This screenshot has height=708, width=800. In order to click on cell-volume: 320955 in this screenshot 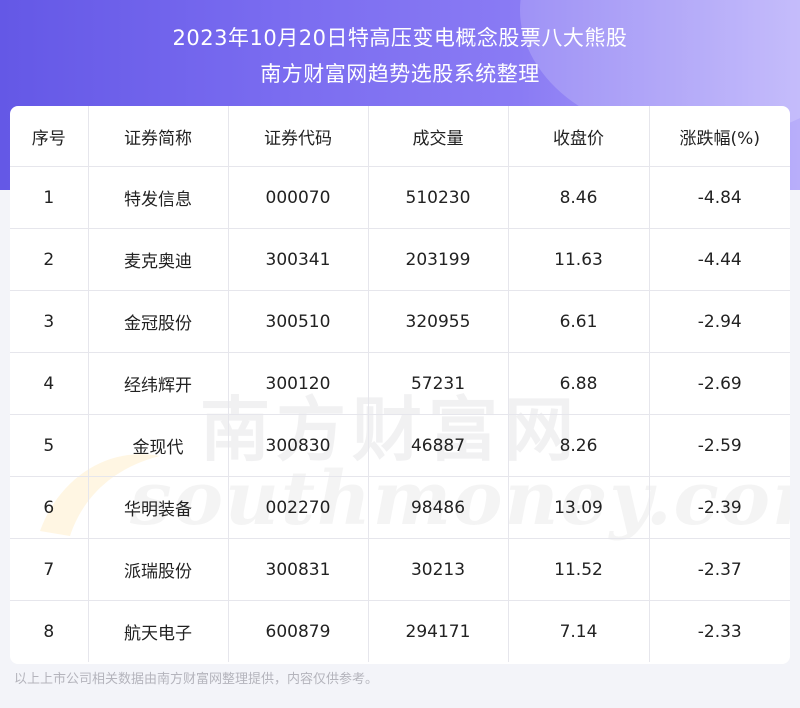, I will do `click(438, 321)`.